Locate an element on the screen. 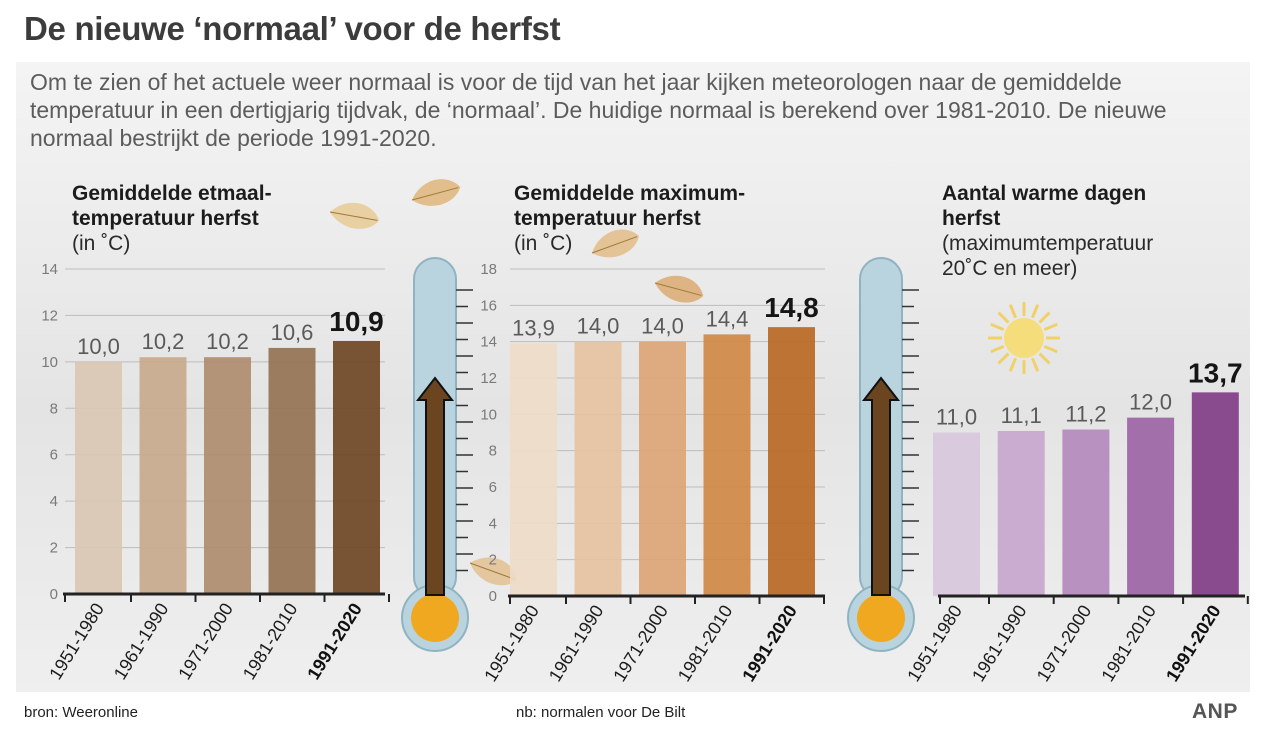 This screenshot has height=738, width=1280. page-title: De nieuwe ‘normaal’ voor de herfst is located at coordinates (292, 28).